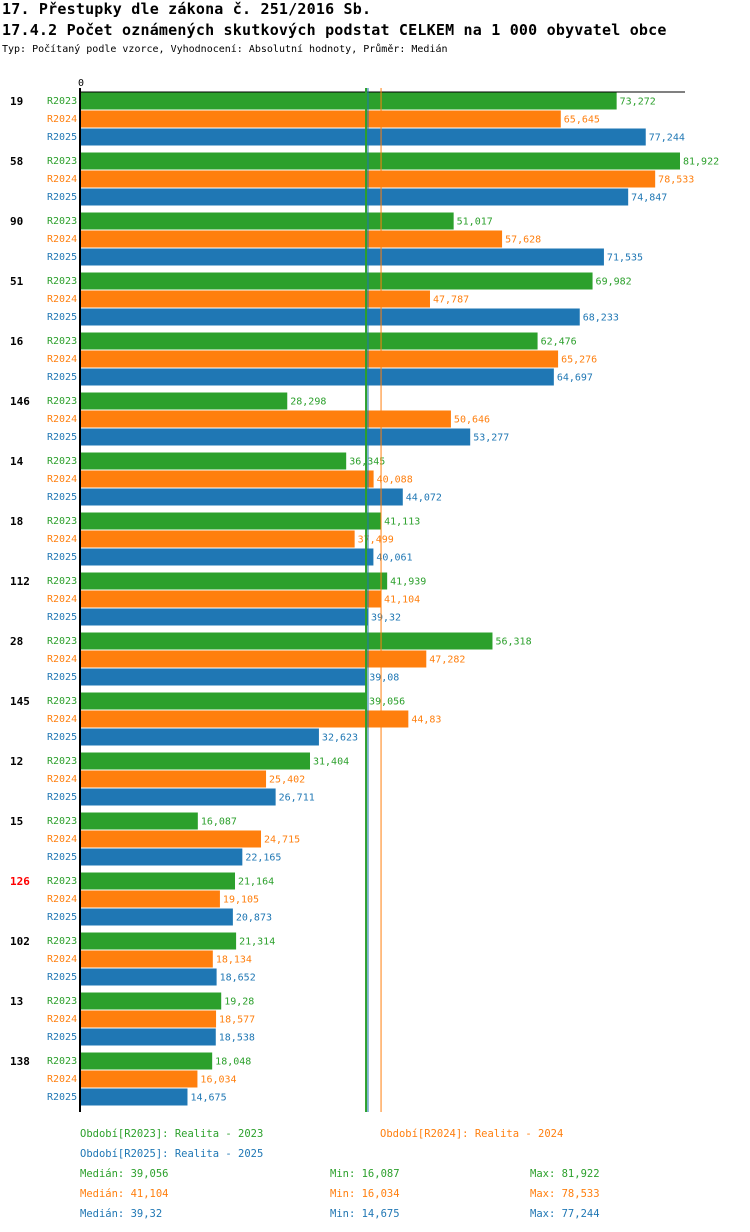  Describe the element at coordinates (17, 341) in the screenshot. I see `category-label: 16` at that location.